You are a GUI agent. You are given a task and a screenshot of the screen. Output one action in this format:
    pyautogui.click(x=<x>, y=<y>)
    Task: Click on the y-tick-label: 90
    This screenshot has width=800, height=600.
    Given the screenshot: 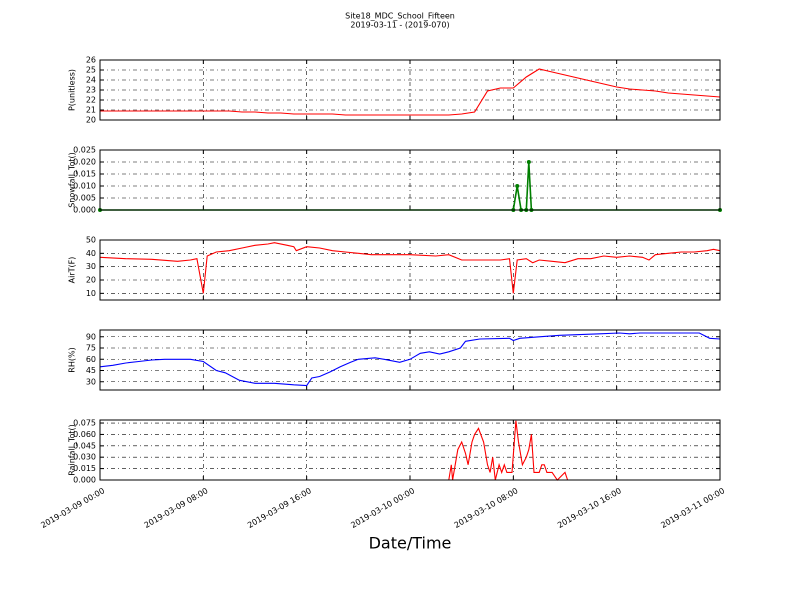 What is the action you would take?
    pyautogui.click(x=91, y=336)
    